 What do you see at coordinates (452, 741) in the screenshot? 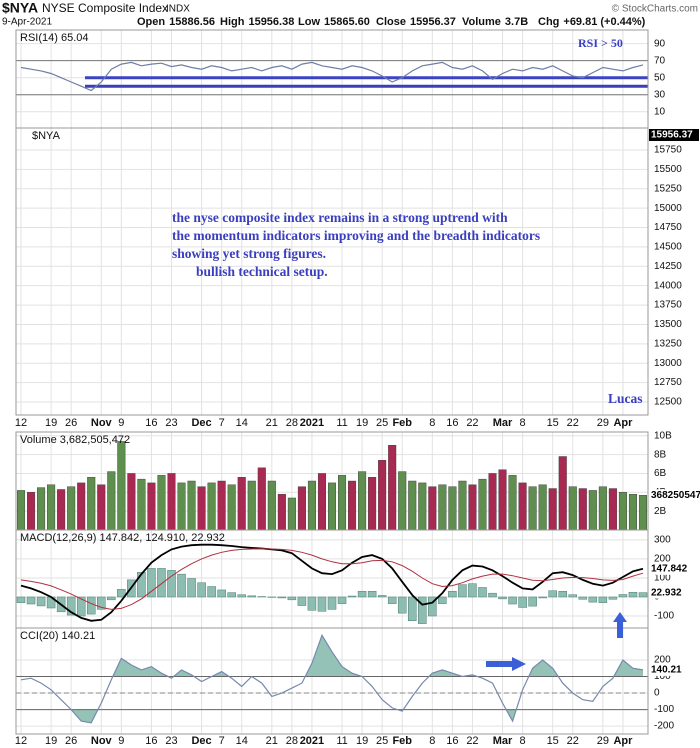
I see `x-tick-label: 16` at bounding box center [452, 741].